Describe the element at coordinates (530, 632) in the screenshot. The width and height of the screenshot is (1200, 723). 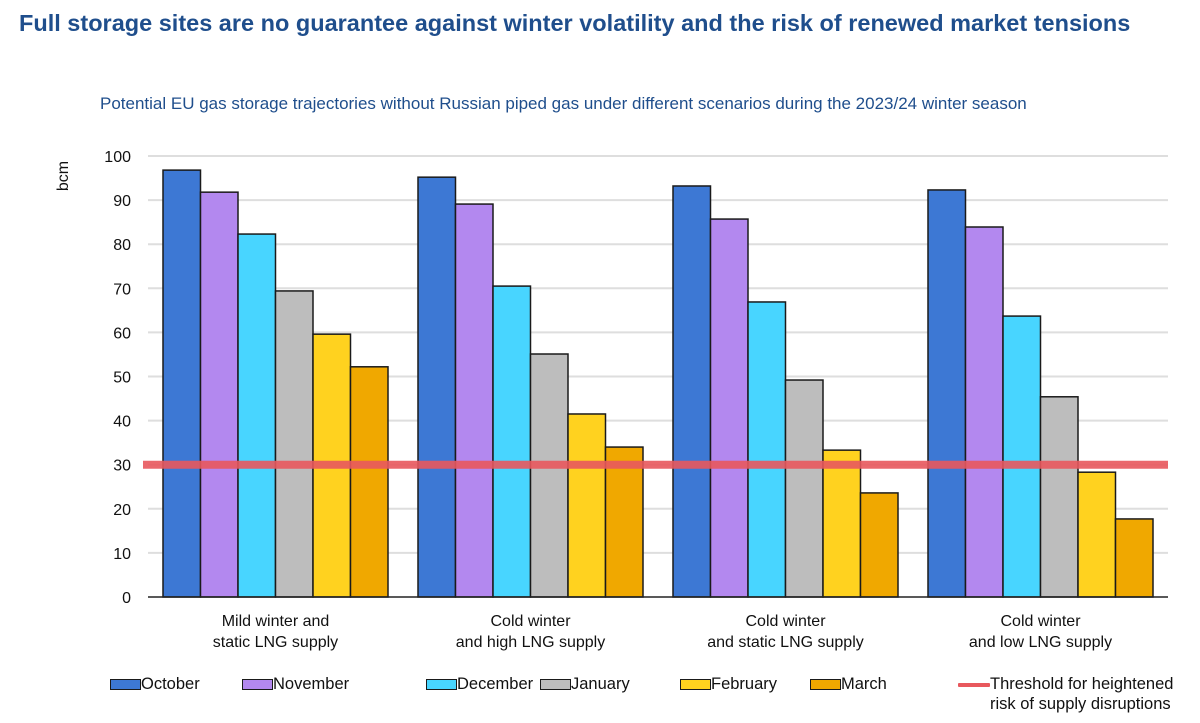
I see `category-label: Cold winter and high LNG supply` at that location.